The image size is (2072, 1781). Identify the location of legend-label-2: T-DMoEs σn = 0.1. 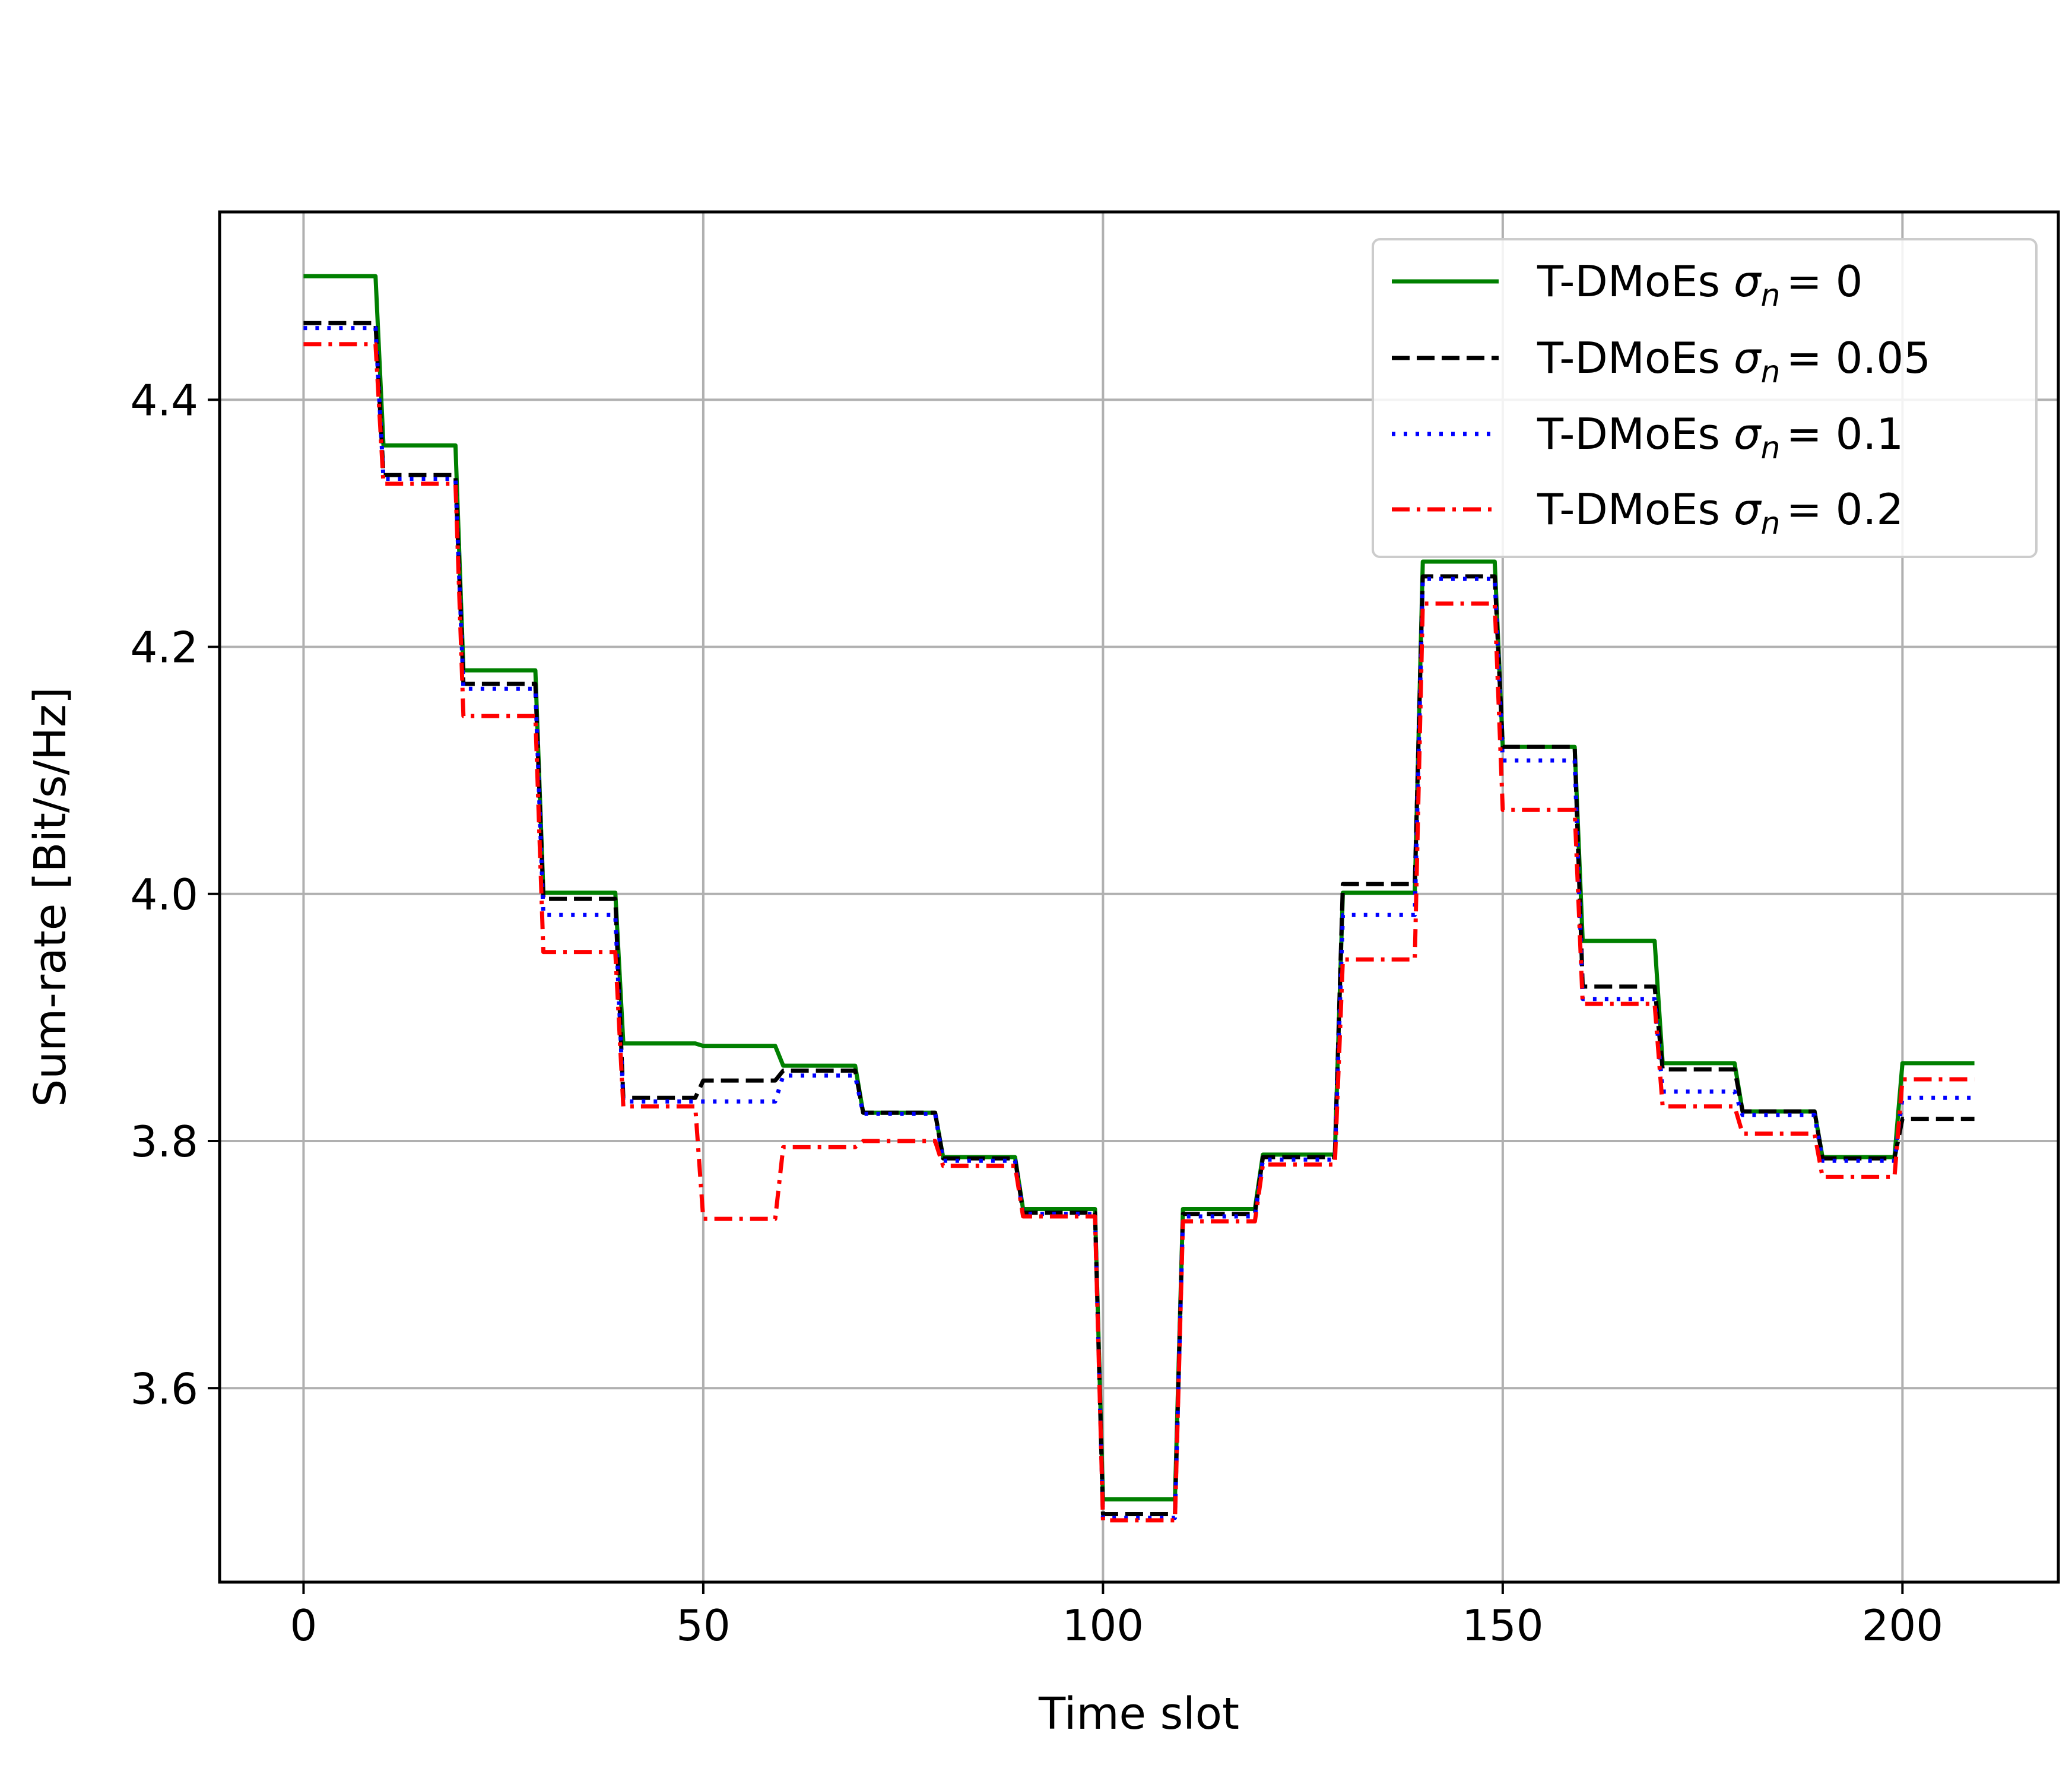
(1720, 437).